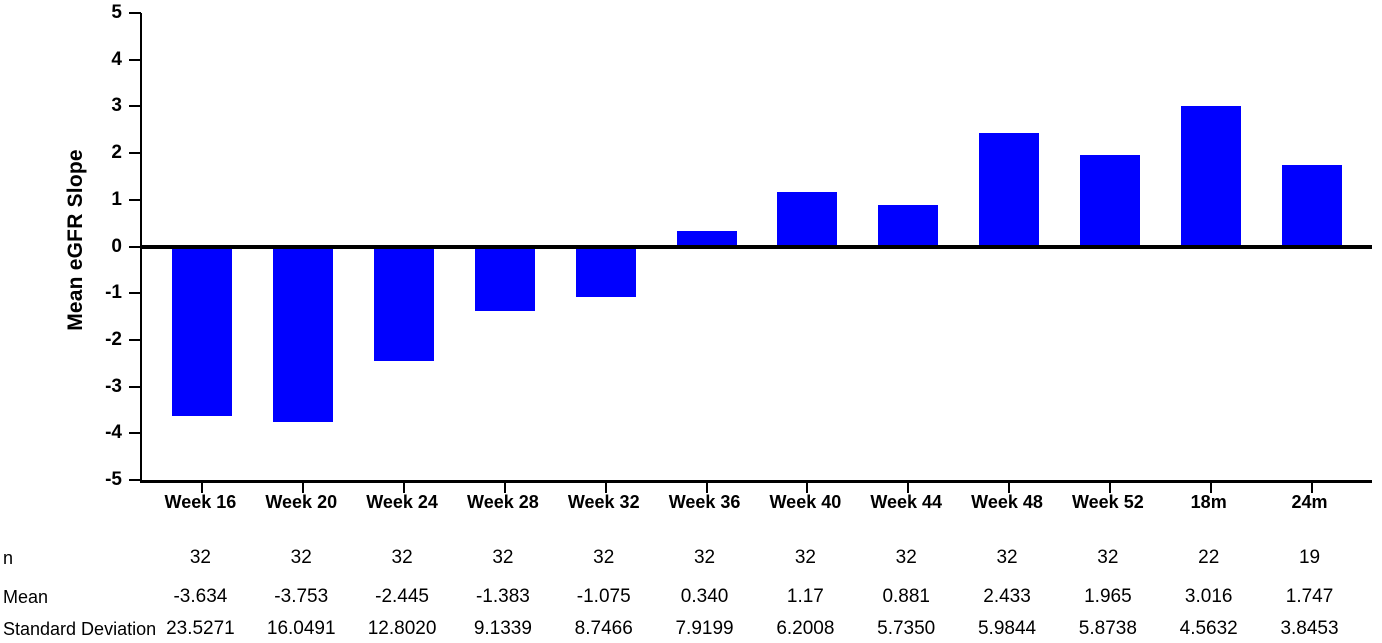 This screenshot has height=643, width=1382. Describe the element at coordinates (116, 199) in the screenshot. I see `y-axis-tick-label: 1` at that location.